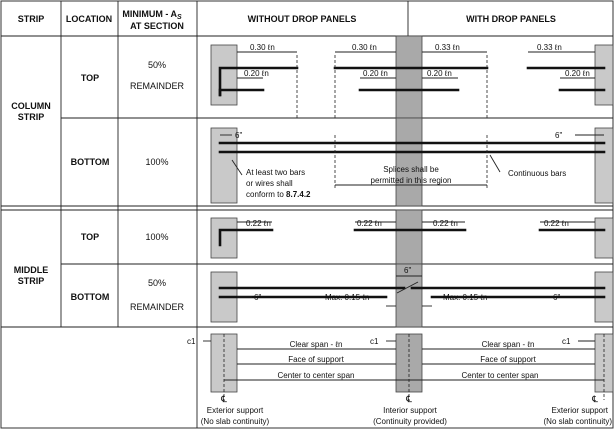  What do you see at coordinates (577, 73) in the screenshot?
I see `dim-020-right: 0.20 ℓn` at bounding box center [577, 73].